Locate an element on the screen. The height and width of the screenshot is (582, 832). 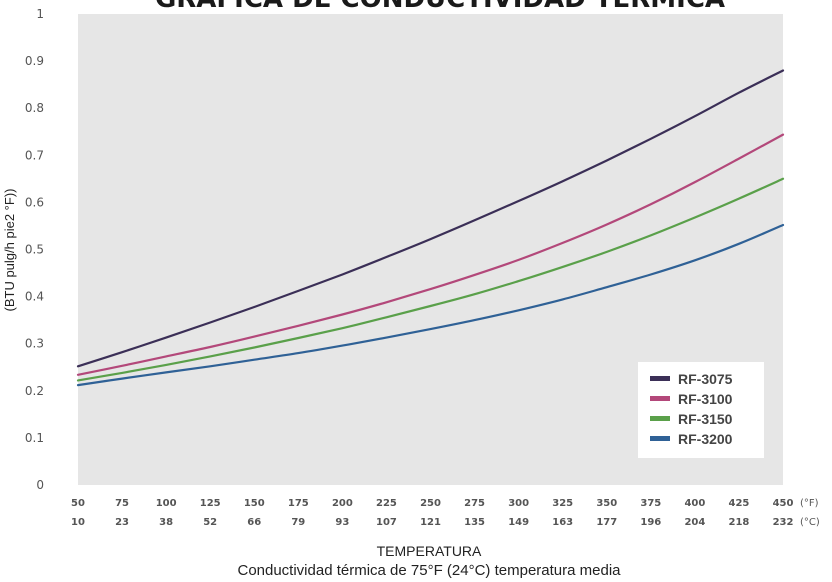
x-tick-label-fahrenheit: 225 is located at coordinates (386, 503).